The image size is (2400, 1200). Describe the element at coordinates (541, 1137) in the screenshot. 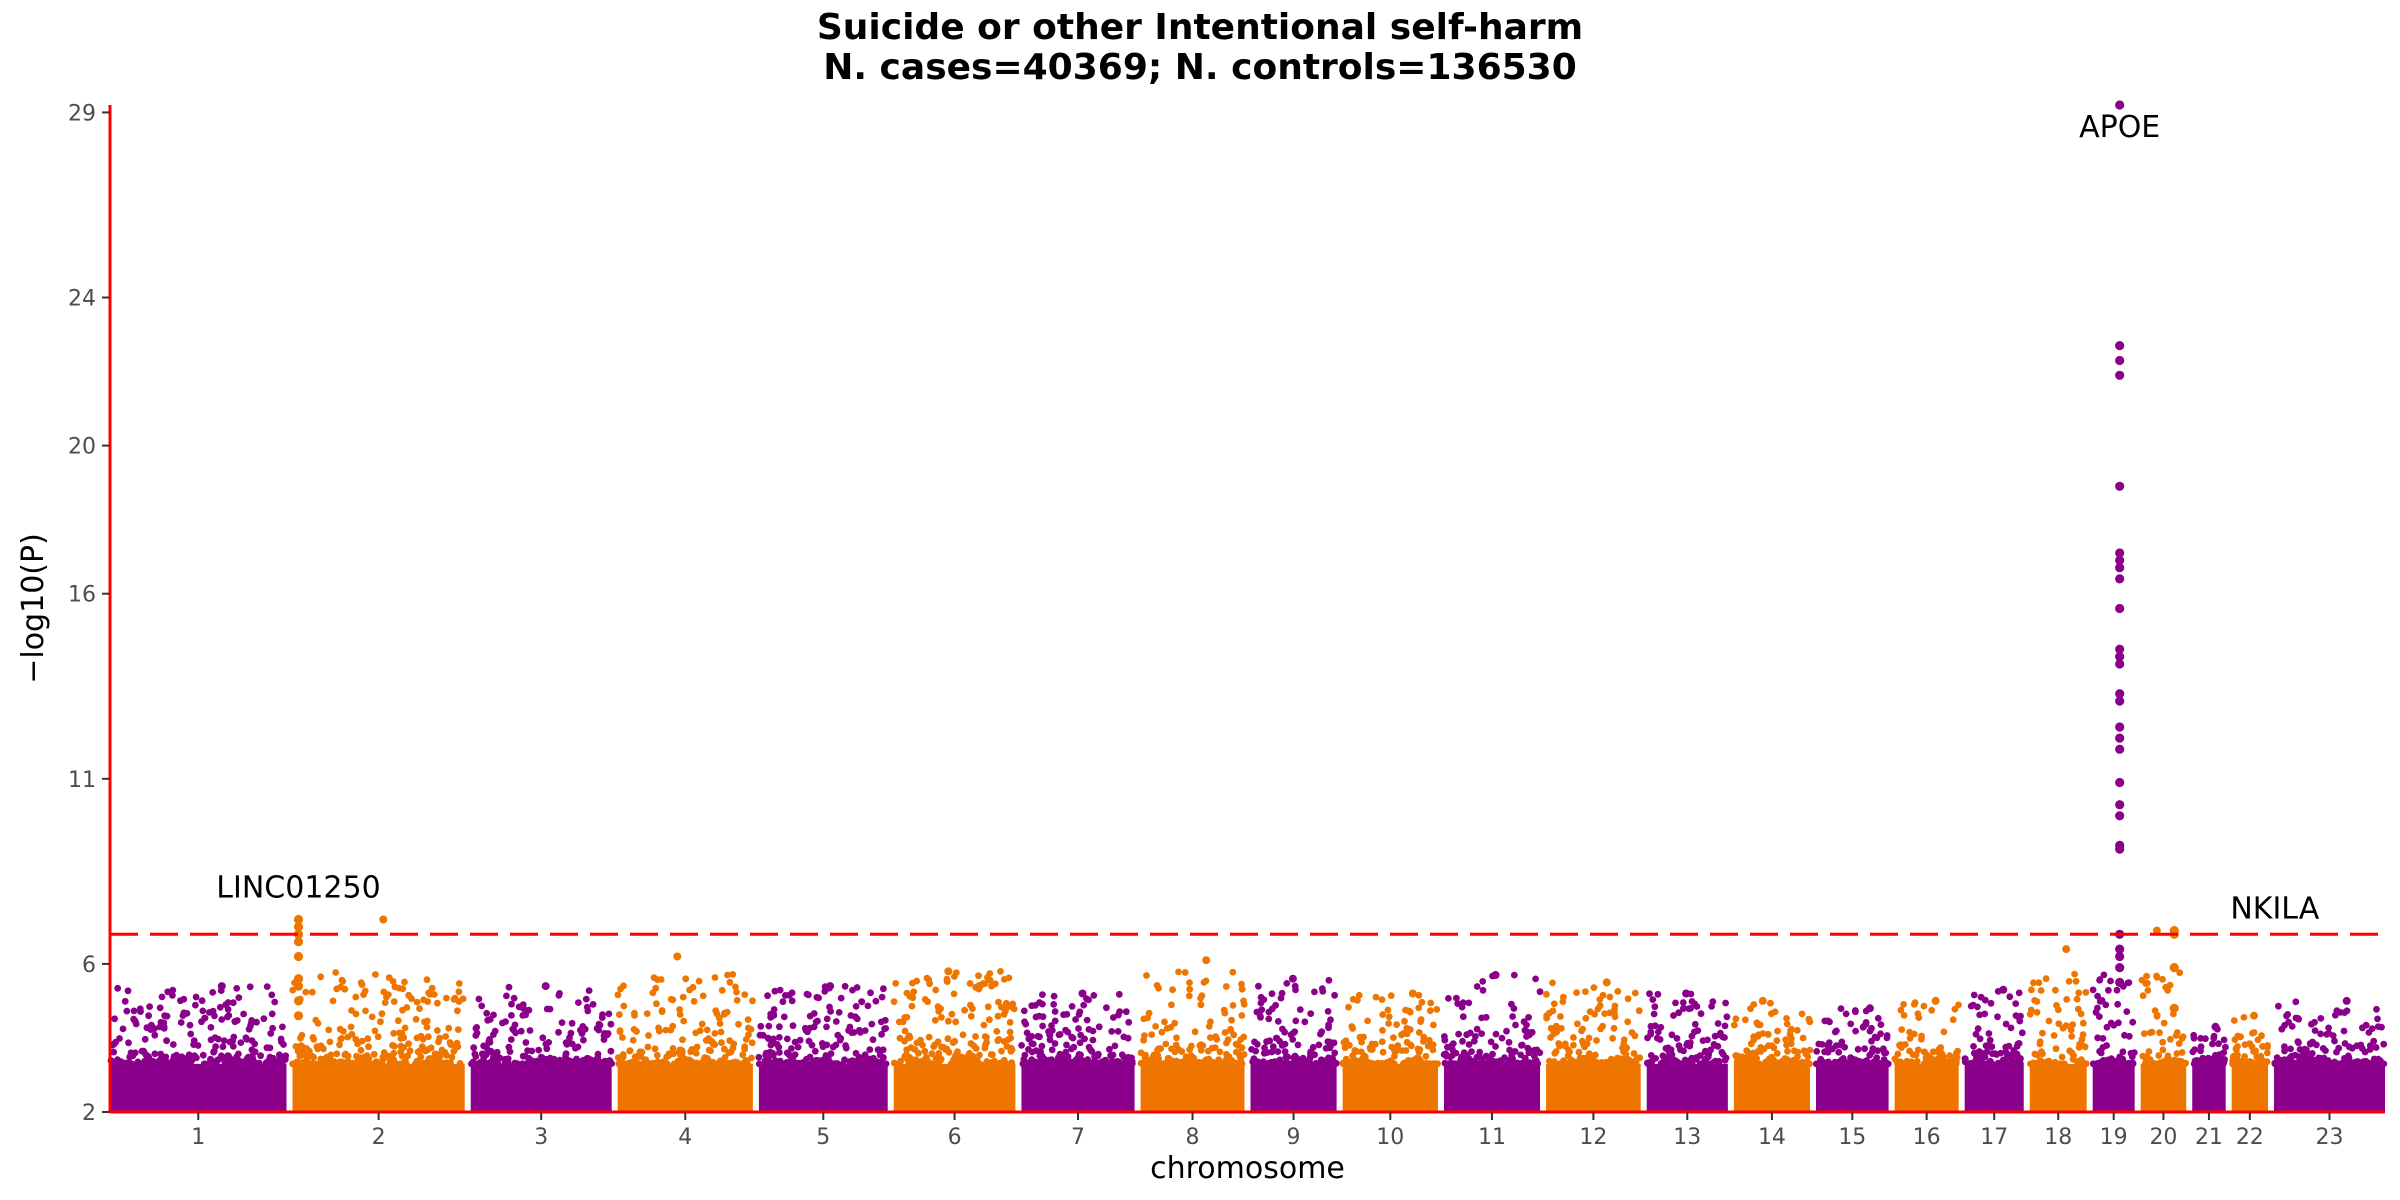

I see `x-tick-label: 3` at that location.